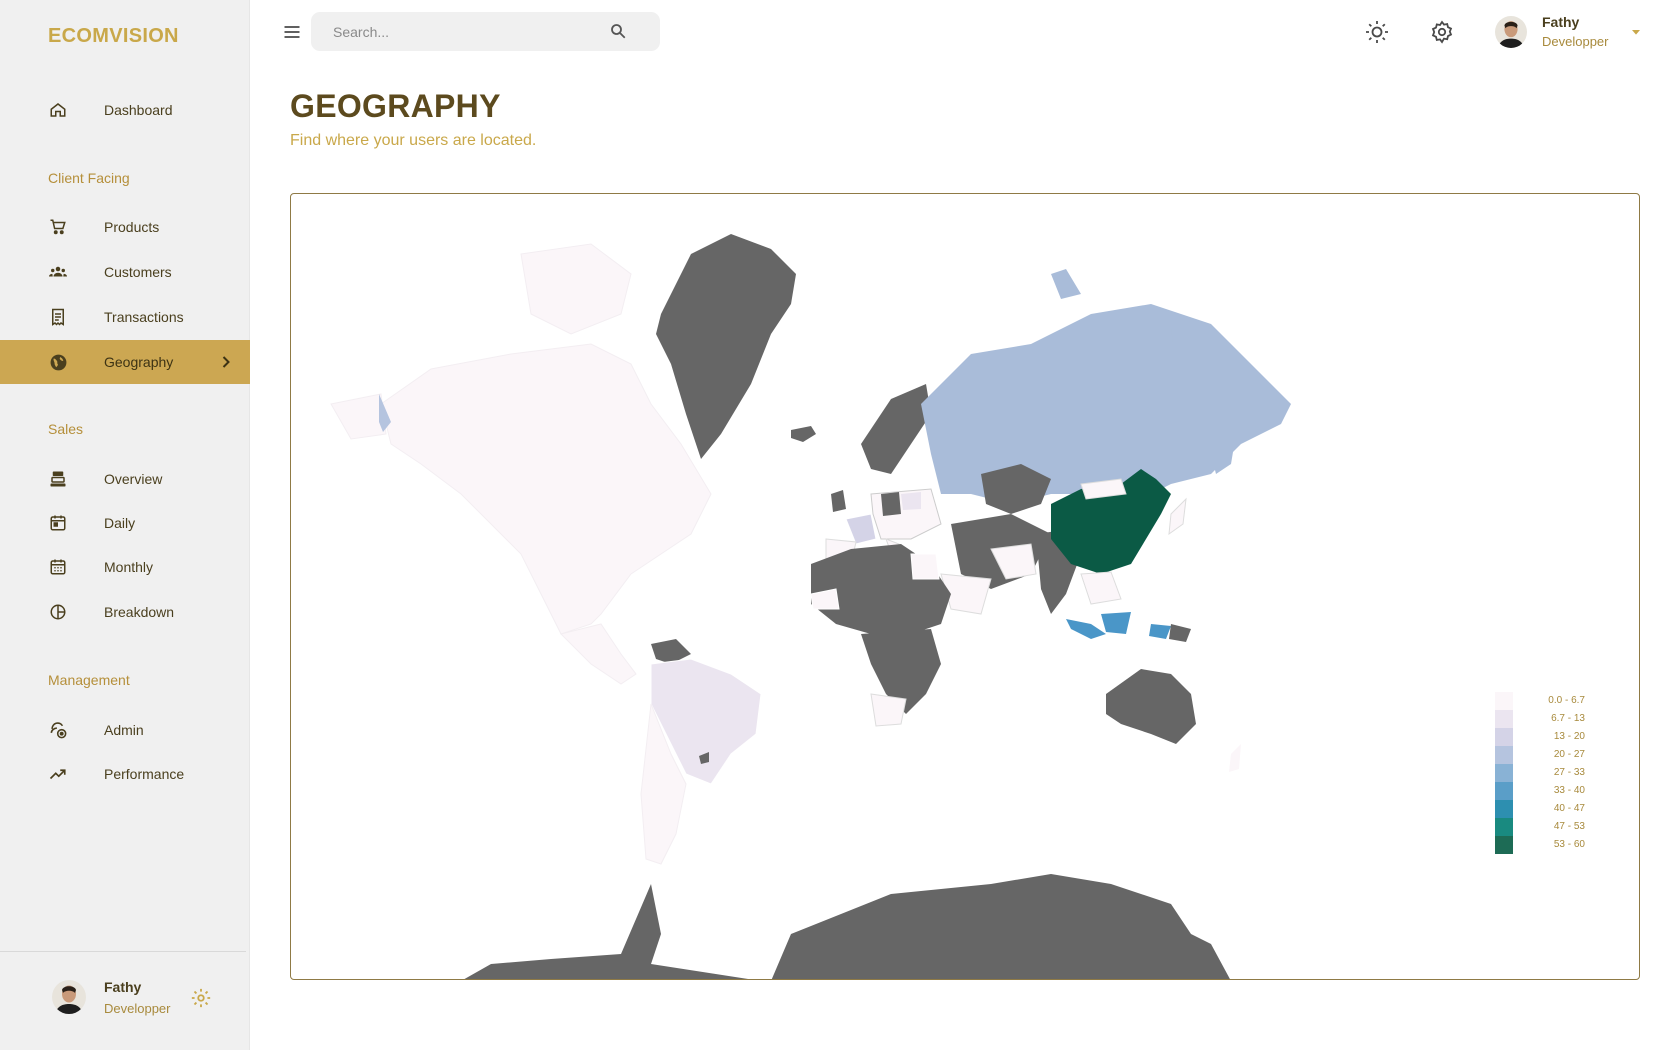 The height and width of the screenshot is (1050, 1680). I want to click on sidebar-item-geography: Geography, so click(125, 362).